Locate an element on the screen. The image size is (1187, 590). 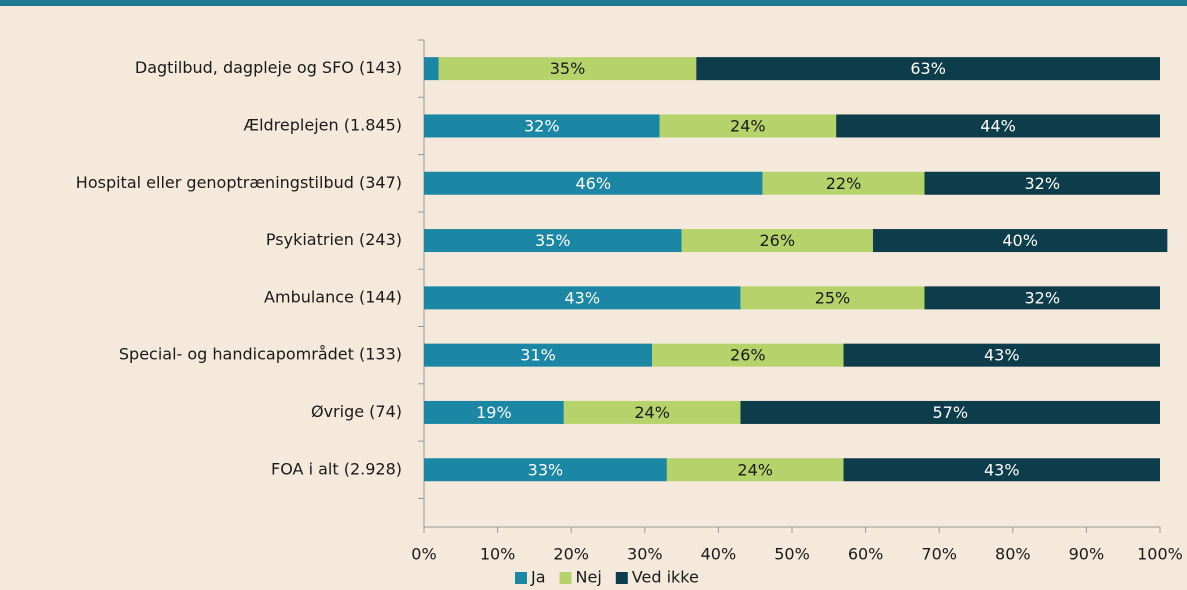
data-label: 57% is located at coordinates (950, 412).